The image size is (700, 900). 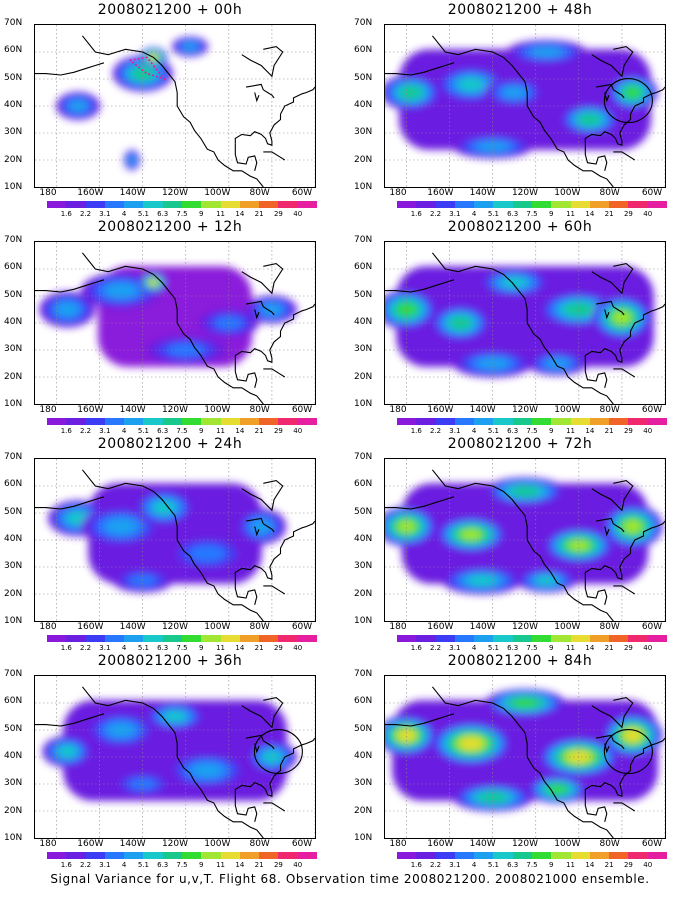 I want to click on lat-tick-label: 70N, so click(x=13, y=240).